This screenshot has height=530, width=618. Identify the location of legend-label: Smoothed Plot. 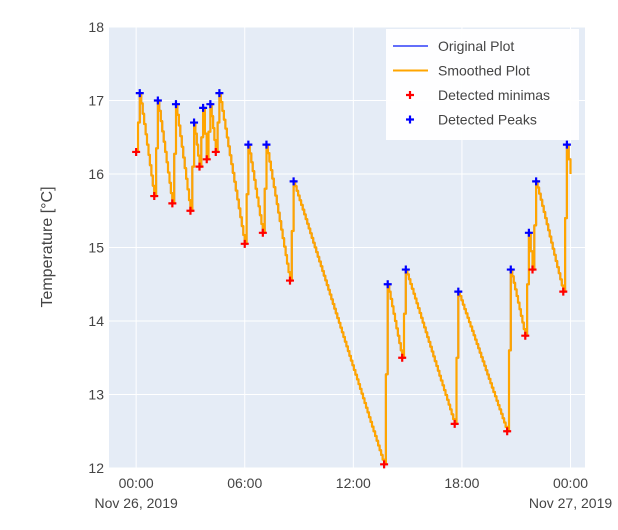
(484, 71).